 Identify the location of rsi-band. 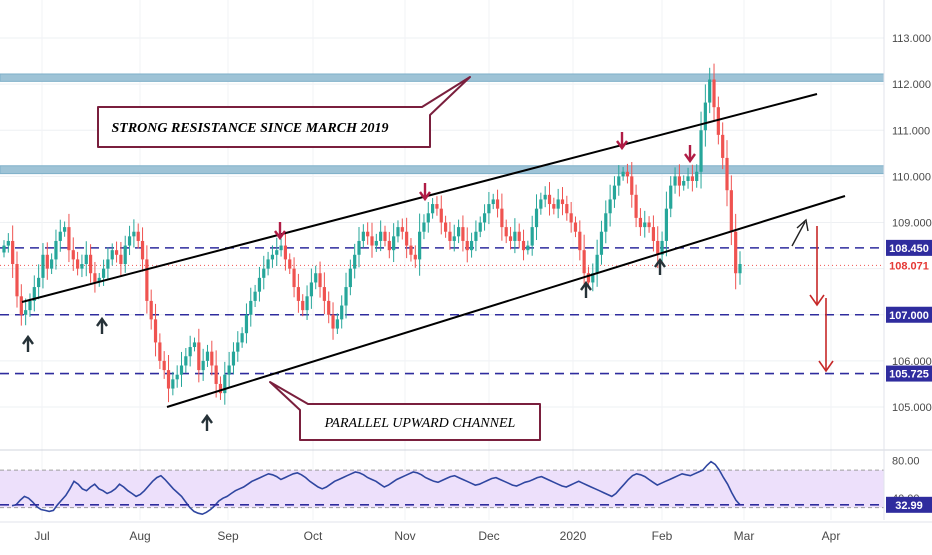
(442, 489).